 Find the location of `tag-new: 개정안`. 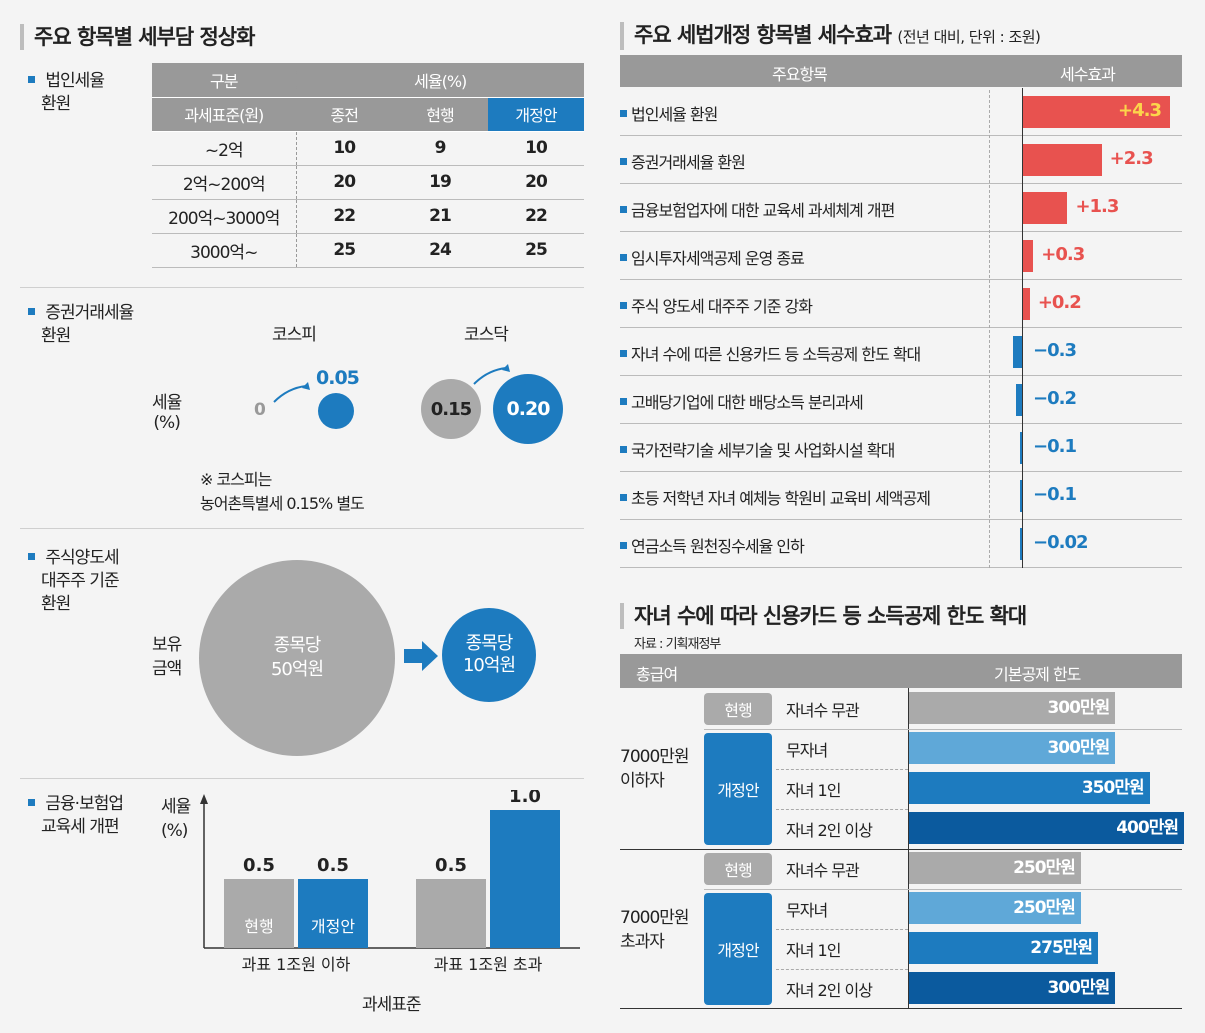

tag-new: 개정안 is located at coordinates (738, 949).